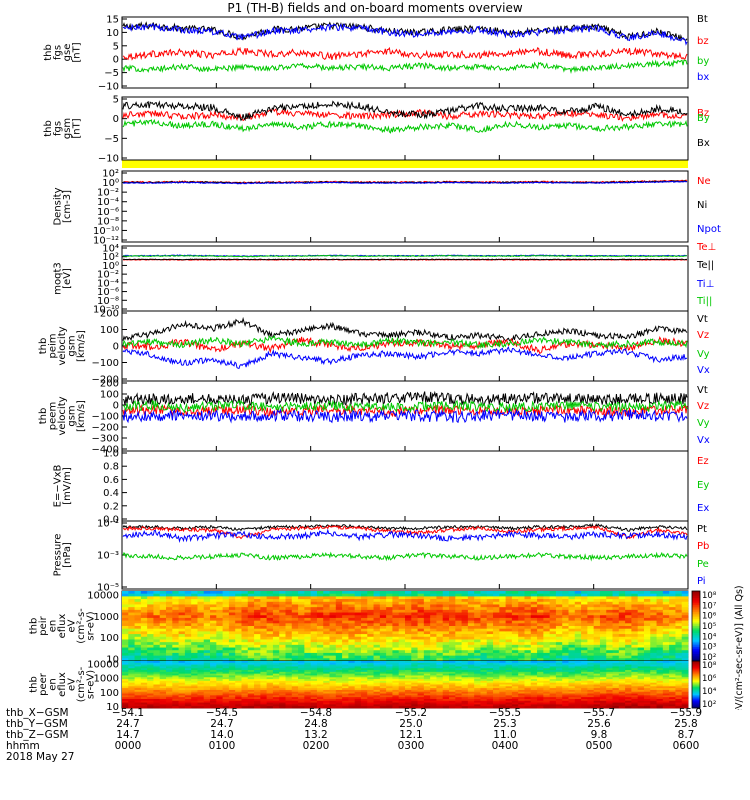  What do you see at coordinates (53, 345) in the screenshot?
I see `panel-ylabel-line: peim` at bounding box center [53, 345].